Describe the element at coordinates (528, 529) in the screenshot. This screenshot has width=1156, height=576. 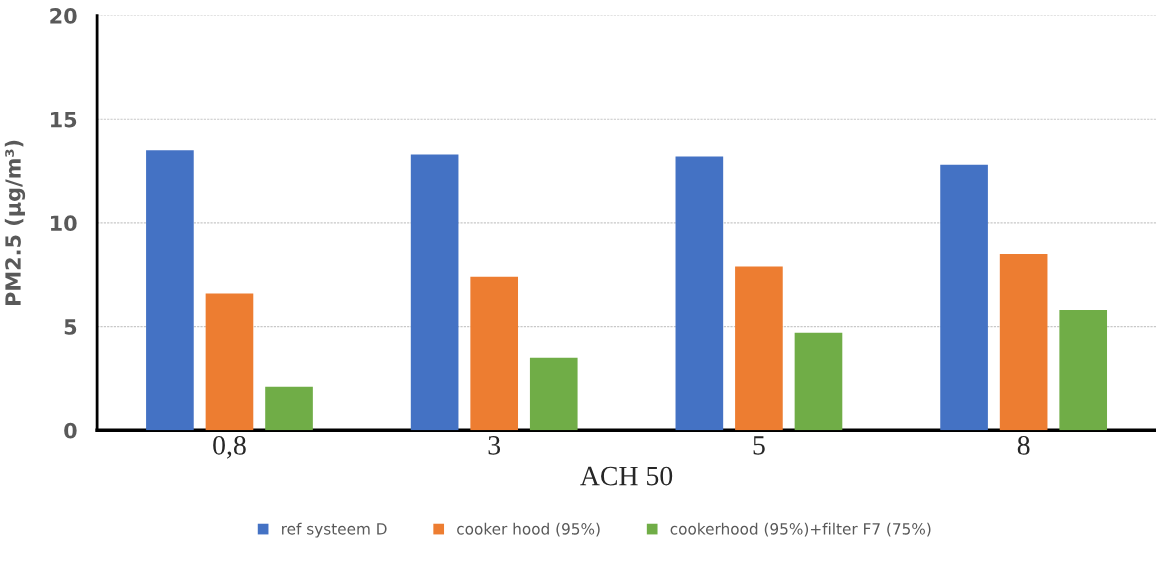
I see `legend-label: cooker hood (95%)` at that location.